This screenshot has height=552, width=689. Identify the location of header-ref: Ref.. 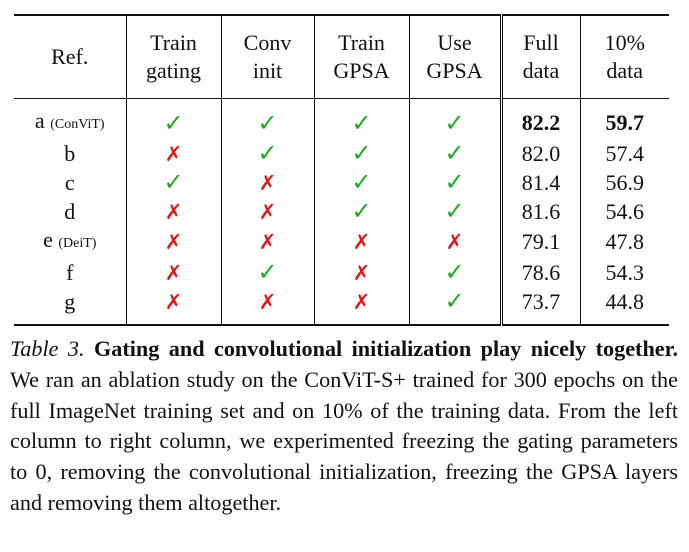
(70, 56).